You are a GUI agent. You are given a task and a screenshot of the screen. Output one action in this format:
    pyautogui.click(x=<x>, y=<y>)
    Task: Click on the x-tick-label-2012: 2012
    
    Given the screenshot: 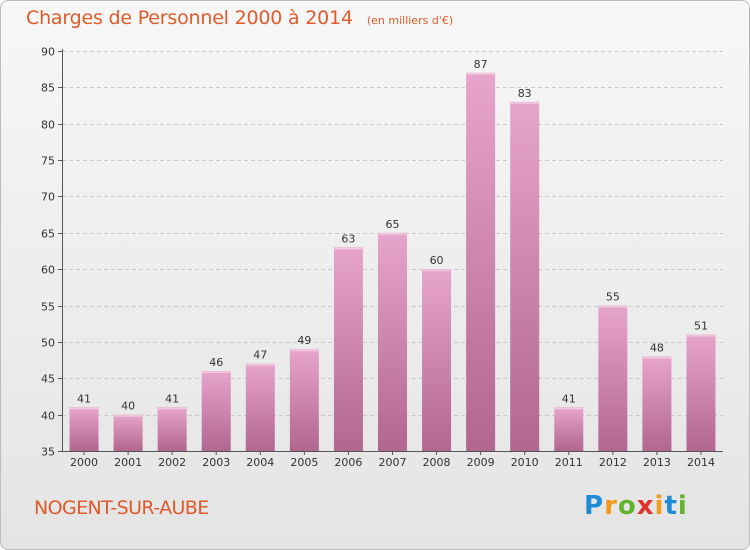 What is the action you would take?
    pyautogui.click(x=613, y=462)
    